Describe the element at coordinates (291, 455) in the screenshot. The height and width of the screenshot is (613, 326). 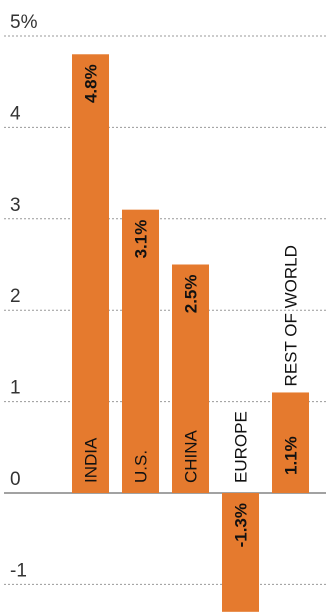
I see `value-label: 1.1%` at that location.